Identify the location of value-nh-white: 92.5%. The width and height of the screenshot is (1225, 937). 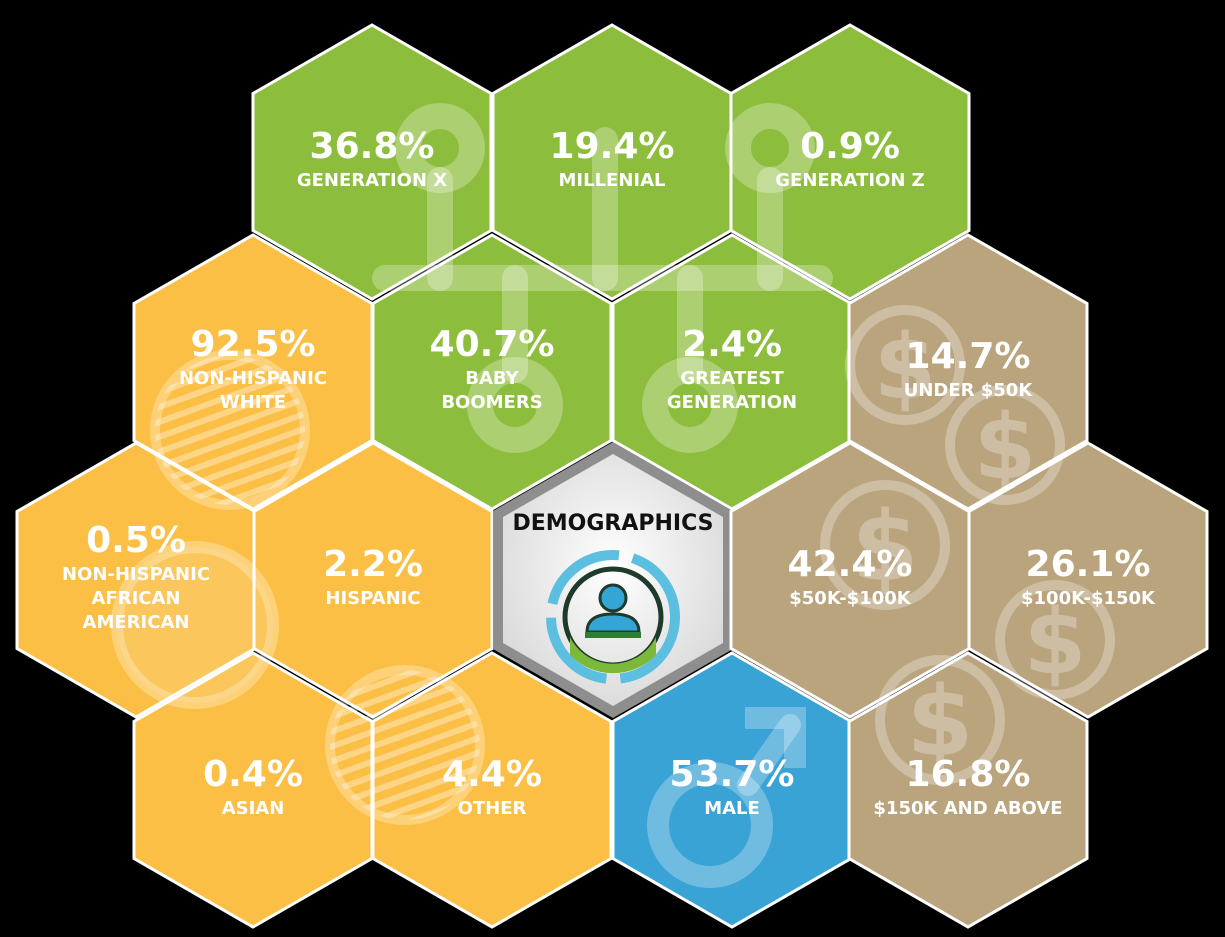
(253, 344).